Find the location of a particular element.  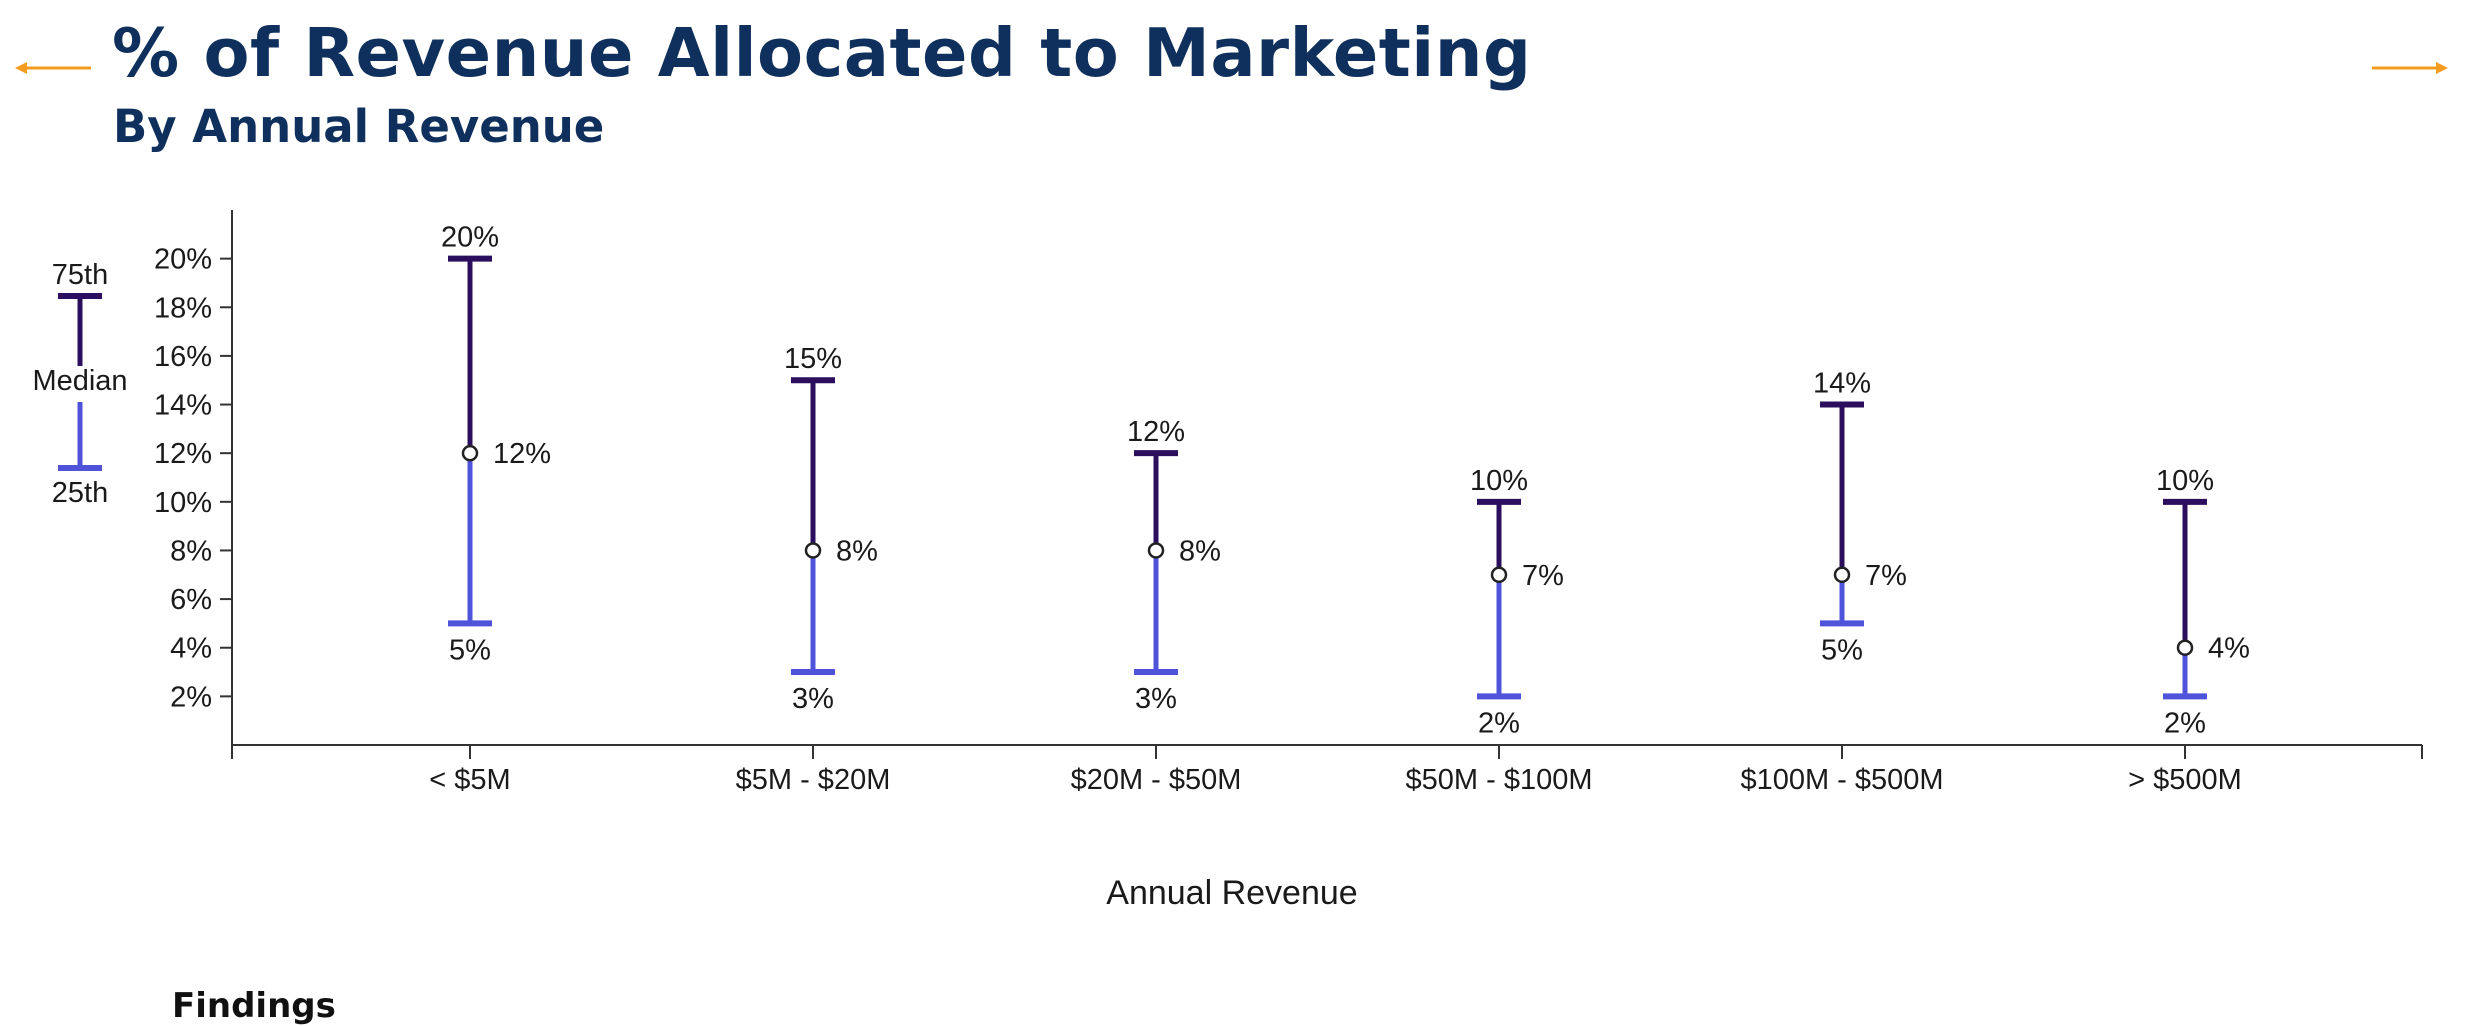

x-tick-label: < $5M is located at coordinates (469, 780).